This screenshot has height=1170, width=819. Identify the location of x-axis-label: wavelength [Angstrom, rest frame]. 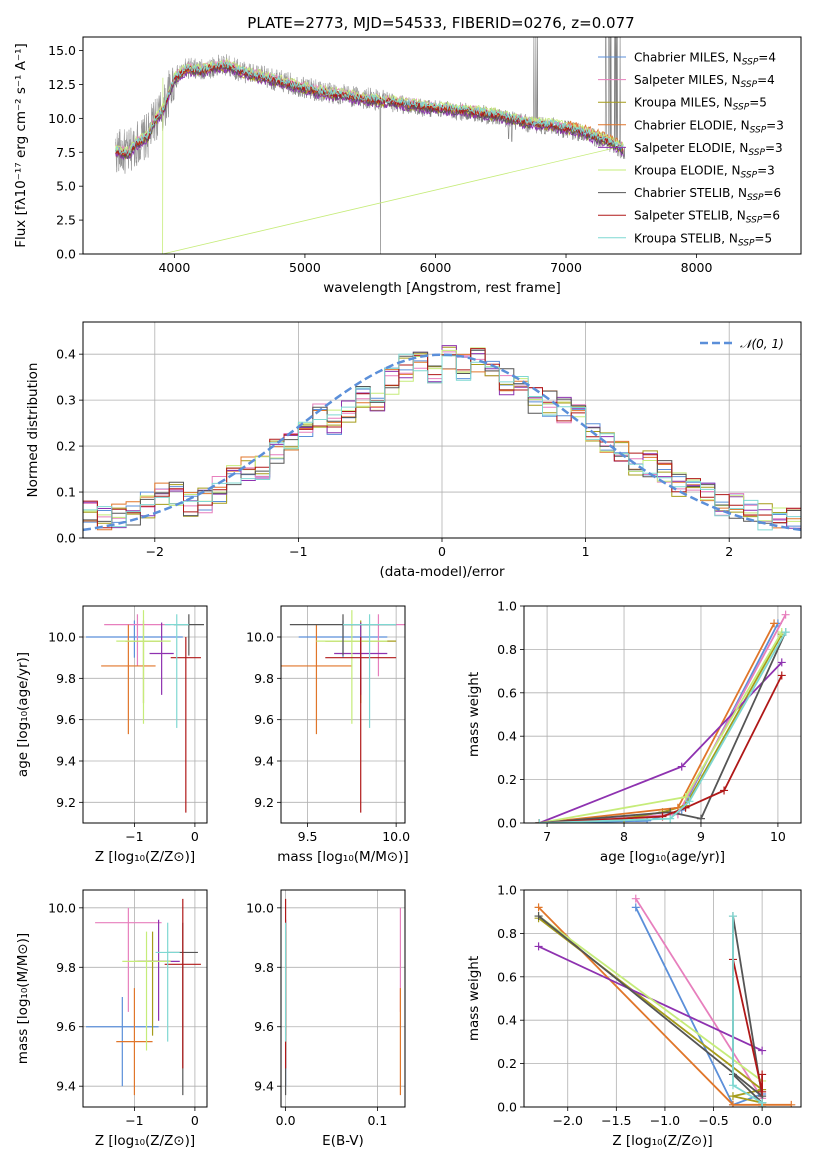
(442, 288).